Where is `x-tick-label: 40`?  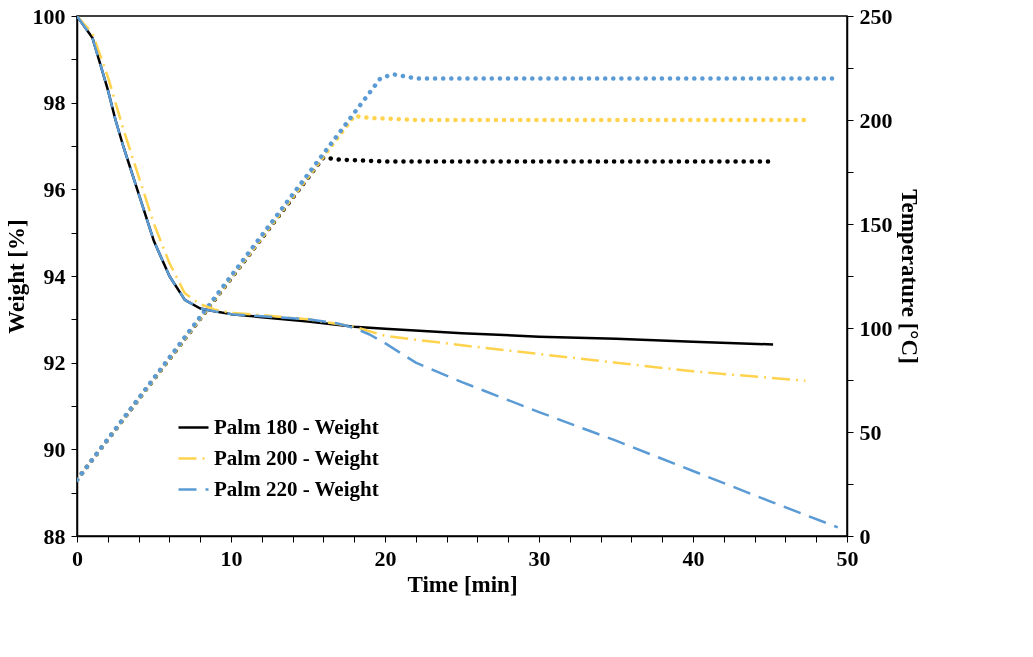
x-tick-label: 40 is located at coordinates (693, 558).